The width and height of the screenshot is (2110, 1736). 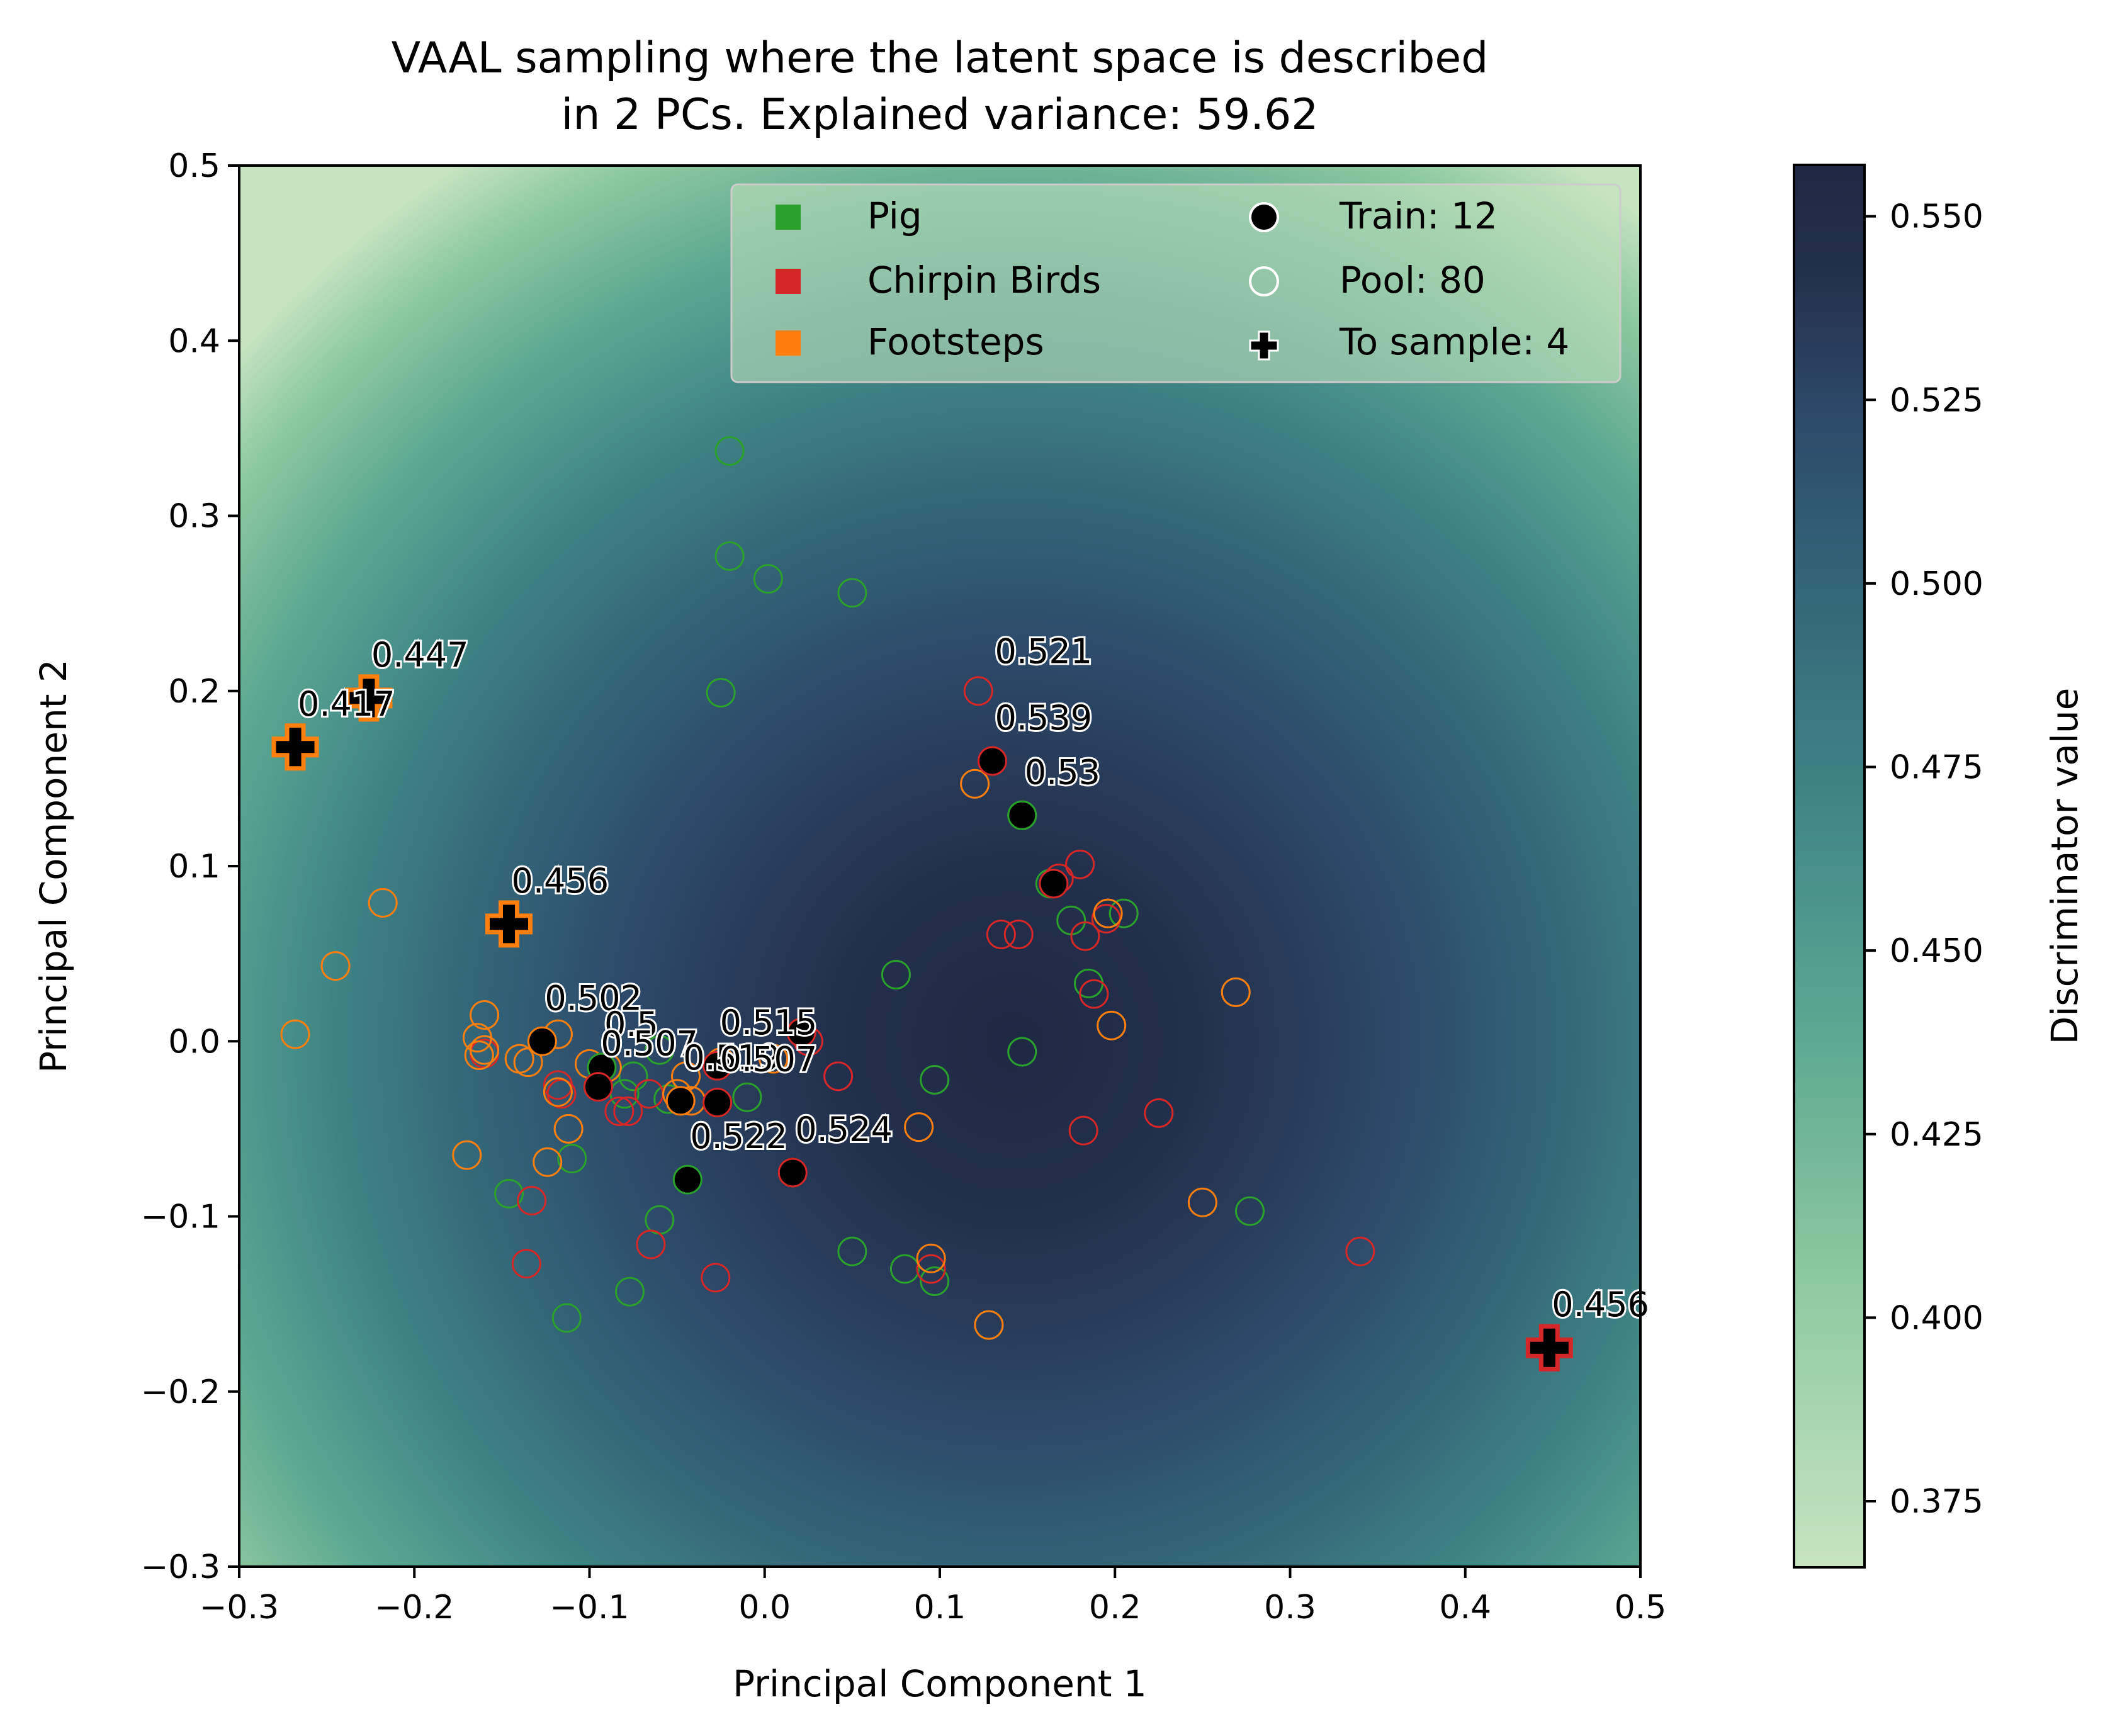 I want to click on point-value-label: 0.456, so click(x=560, y=881).